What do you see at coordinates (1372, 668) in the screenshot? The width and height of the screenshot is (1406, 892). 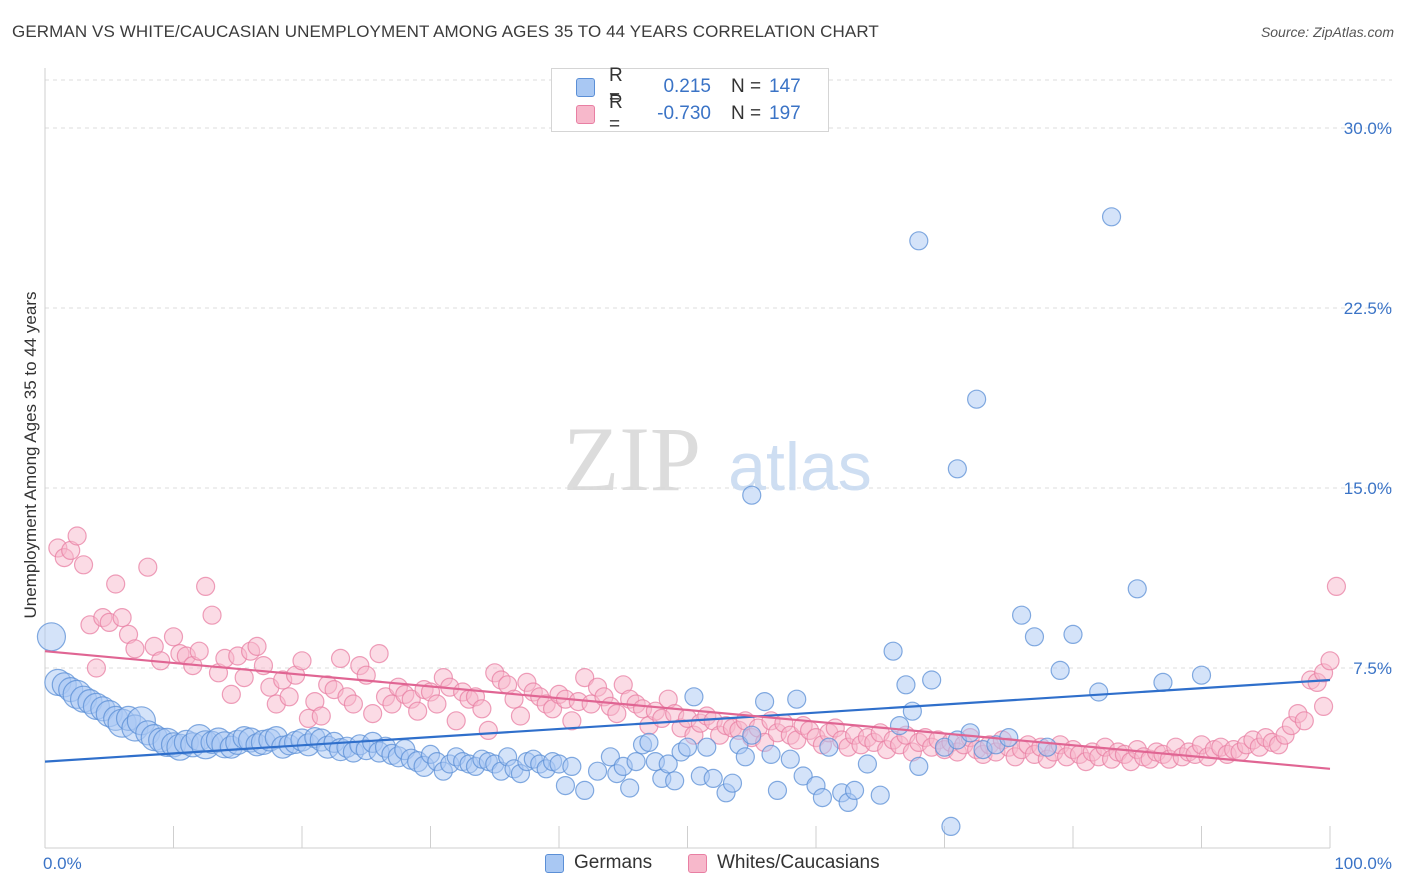 I see `y-tick-label: 7.5%` at bounding box center [1372, 668].